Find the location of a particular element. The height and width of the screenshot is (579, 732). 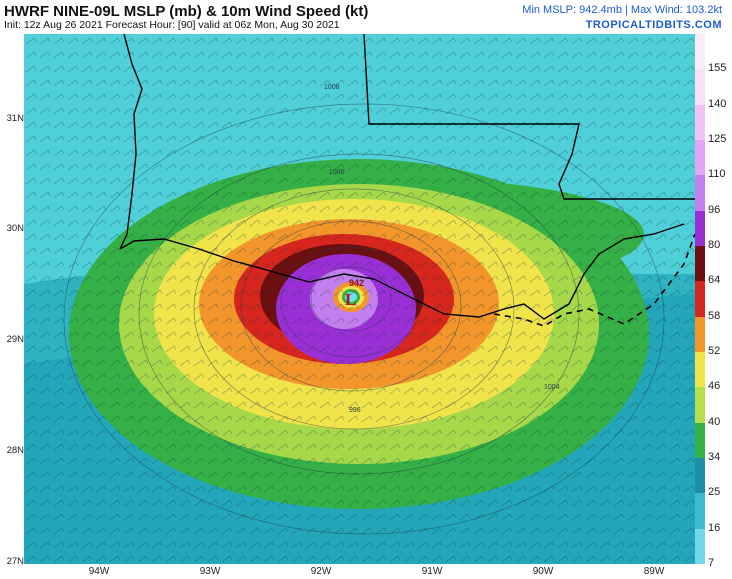

lon-label: 90W is located at coordinates (543, 571).